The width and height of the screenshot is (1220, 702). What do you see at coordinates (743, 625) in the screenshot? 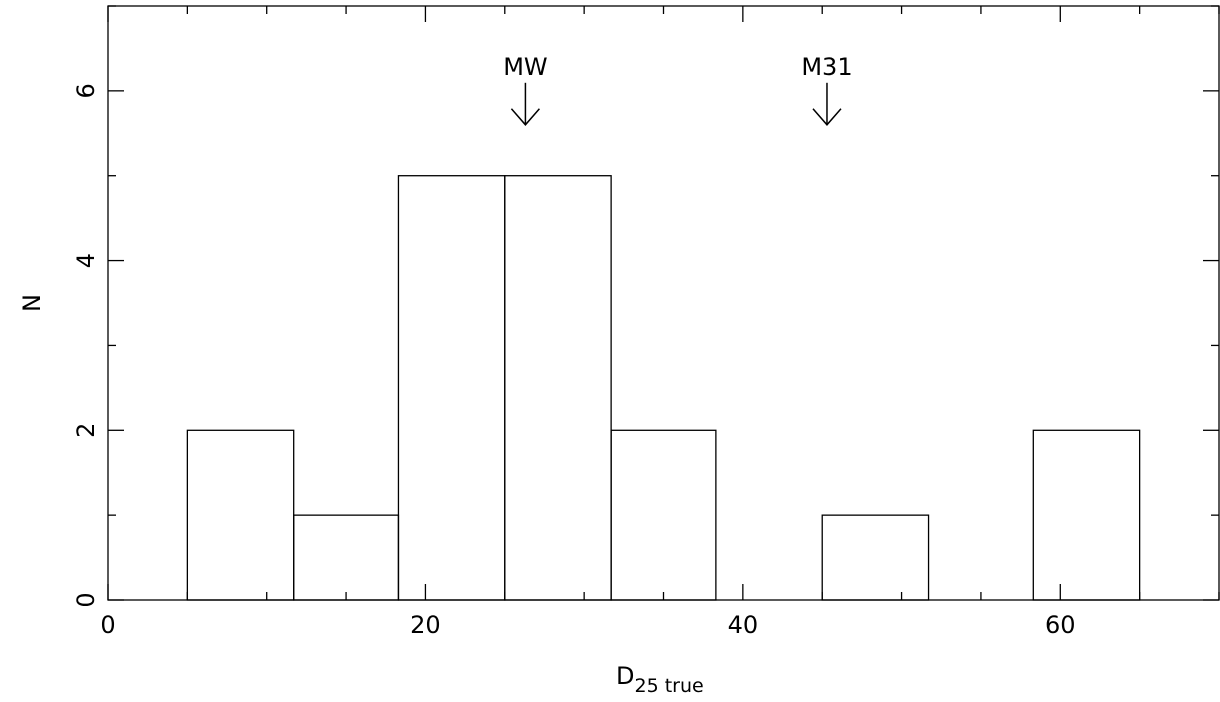
I see `x-tick-label: 40` at bounding box center [743, 625].